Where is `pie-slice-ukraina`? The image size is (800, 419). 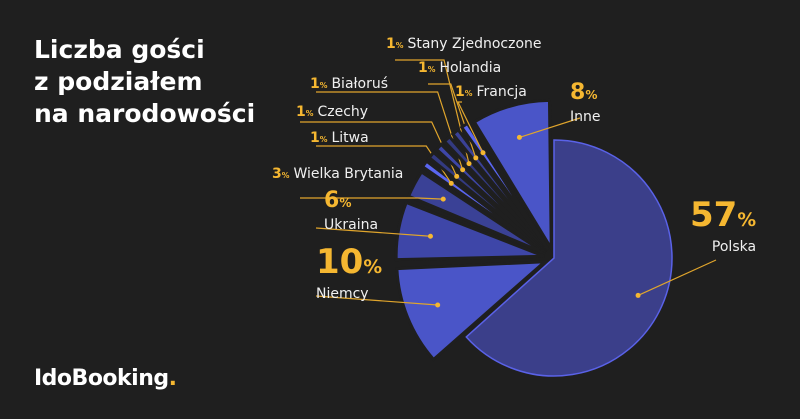
pie-slice-ukraina is located at coordinates (469, 231).